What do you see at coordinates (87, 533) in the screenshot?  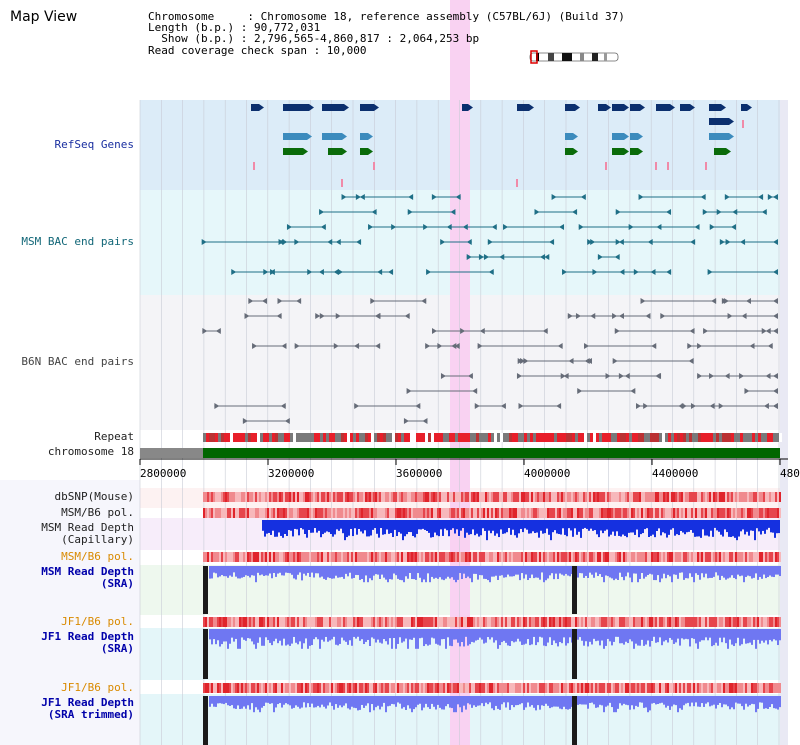 I see `track-label-msm-depth-capillary: MSM Read Depth (Capillary)` at bounding box center [87, 533].